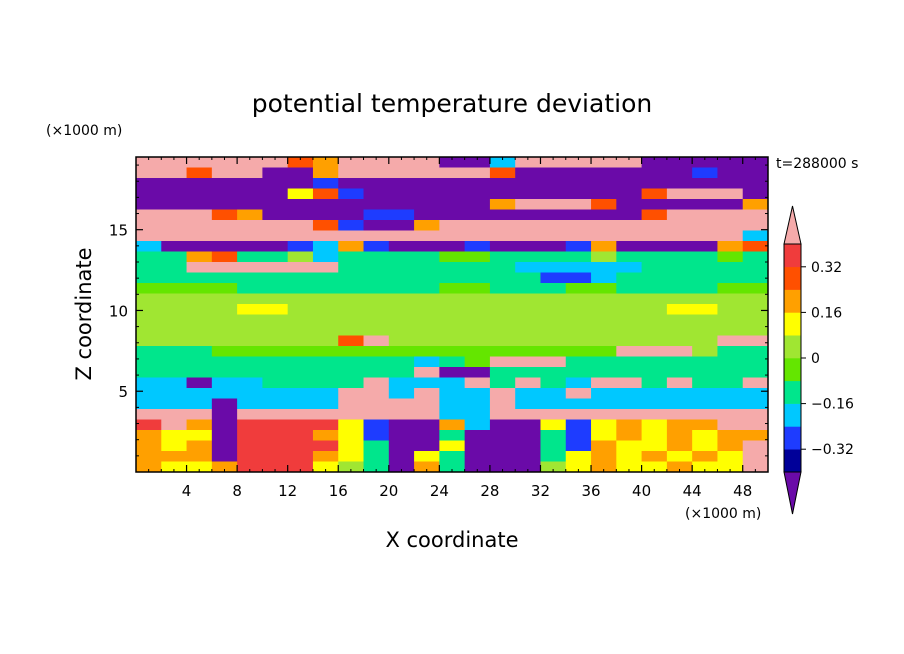 The width and height of the screenshot is (904, 654). I want to click on y-tick-label: 15, so click(118, 231).